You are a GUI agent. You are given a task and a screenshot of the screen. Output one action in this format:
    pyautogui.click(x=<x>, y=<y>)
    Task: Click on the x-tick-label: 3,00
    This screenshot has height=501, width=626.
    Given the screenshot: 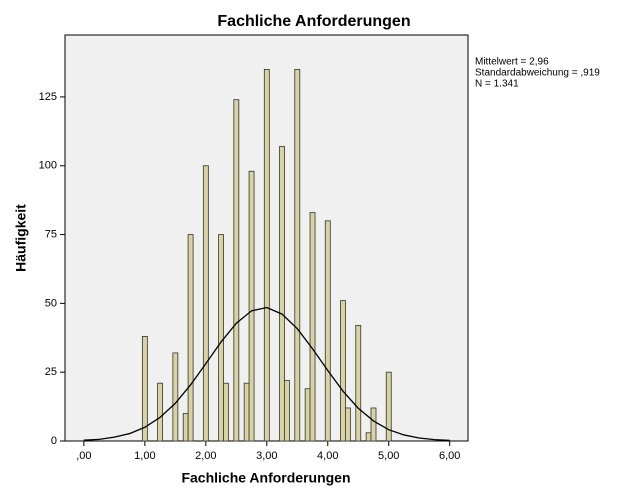 What is the action you would take?
    pyautogui.click(x=266, y=456)
    